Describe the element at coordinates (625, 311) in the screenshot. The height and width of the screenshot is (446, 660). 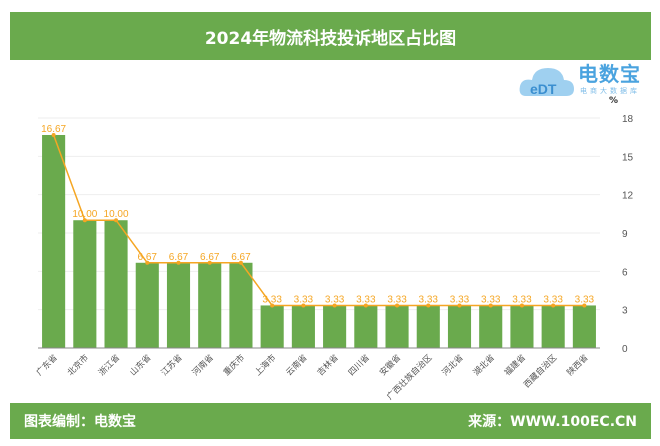
I see `y-tick-label: 3` at that location.